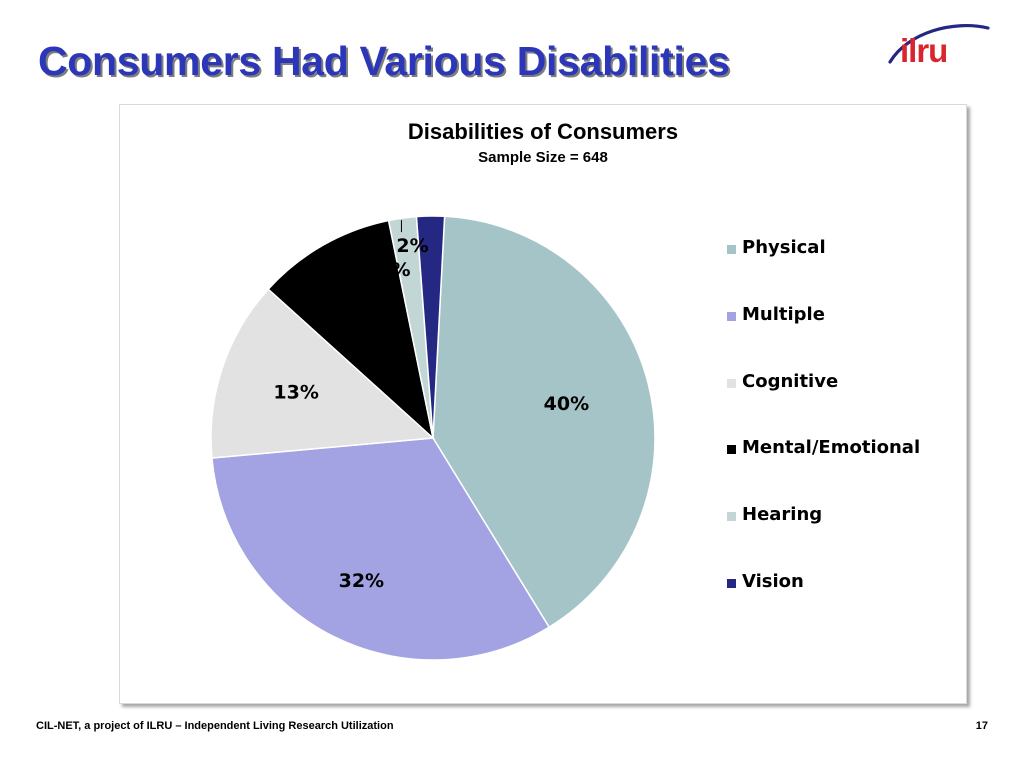 This screenshot has width=1024, height=768. I want to click on legend-label-mental-emotional: Mental/Emotional, so click(831, 448).